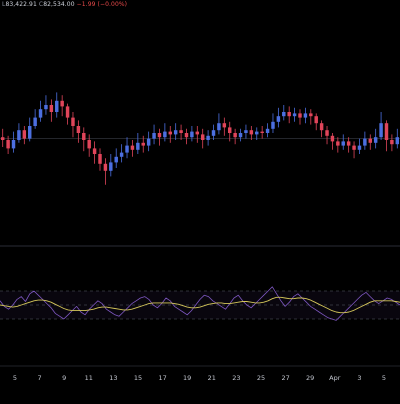  What do you see at coordinates (64, 4) in the screenshot?
I see `ohlc-legend: L83,422.91 C82,534.00 −1.99 (−0.00%)` at bounding box center [64, 4].